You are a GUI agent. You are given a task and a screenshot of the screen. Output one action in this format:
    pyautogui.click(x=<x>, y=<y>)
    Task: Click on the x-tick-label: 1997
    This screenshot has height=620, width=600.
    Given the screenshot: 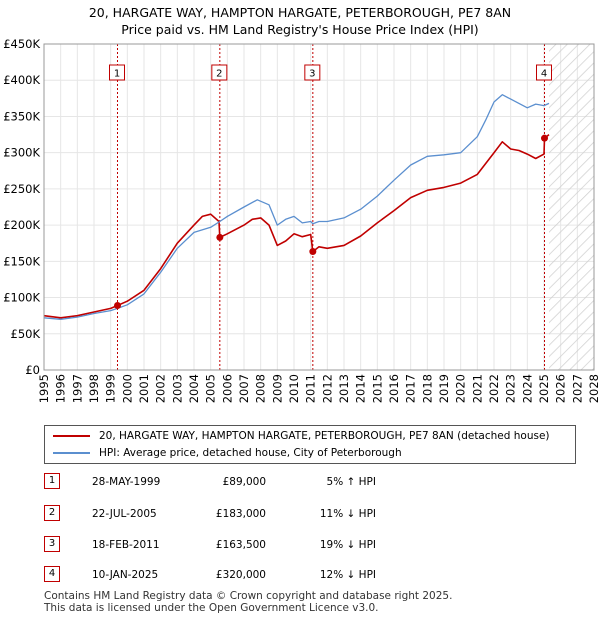 What is the action you would take?
    pyautogui.click(x=77, y=388)
    